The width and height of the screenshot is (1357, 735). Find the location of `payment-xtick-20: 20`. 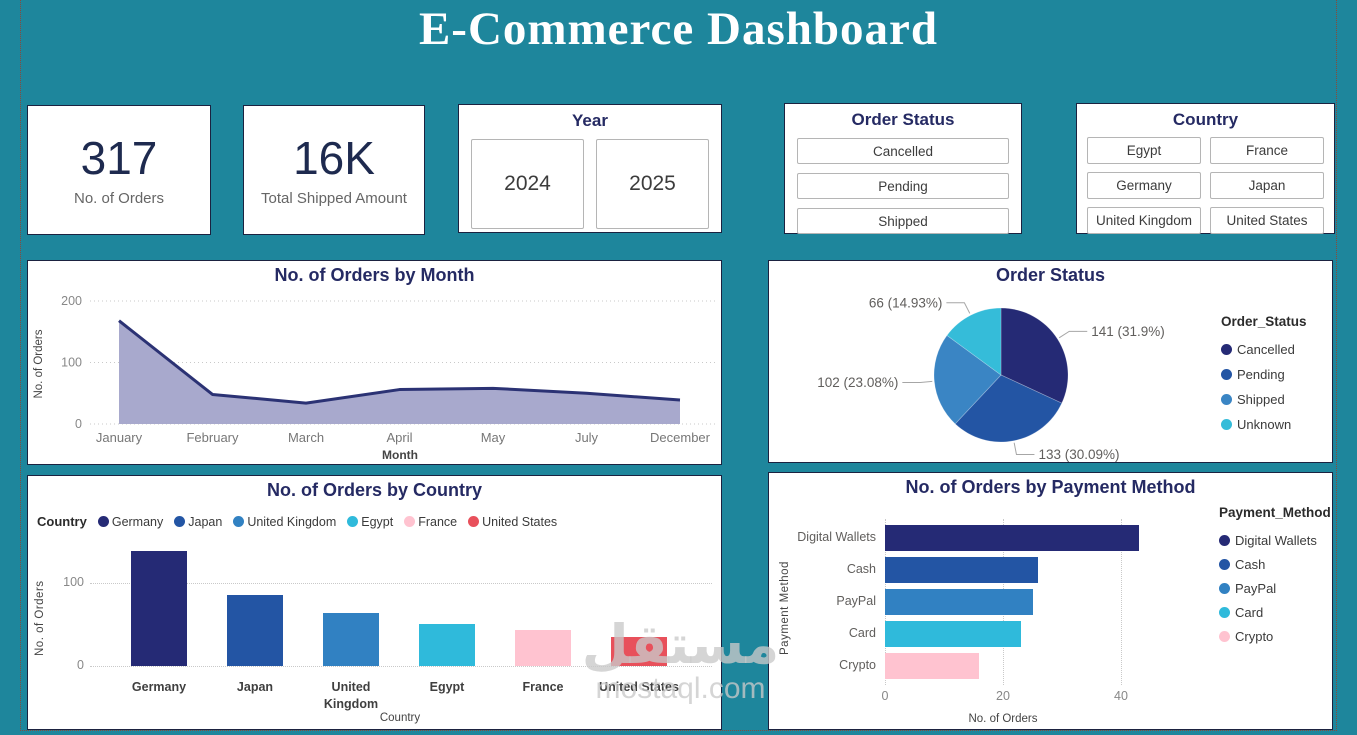

payment-xtick-20: 20 is located at coordinates (1003, 696).